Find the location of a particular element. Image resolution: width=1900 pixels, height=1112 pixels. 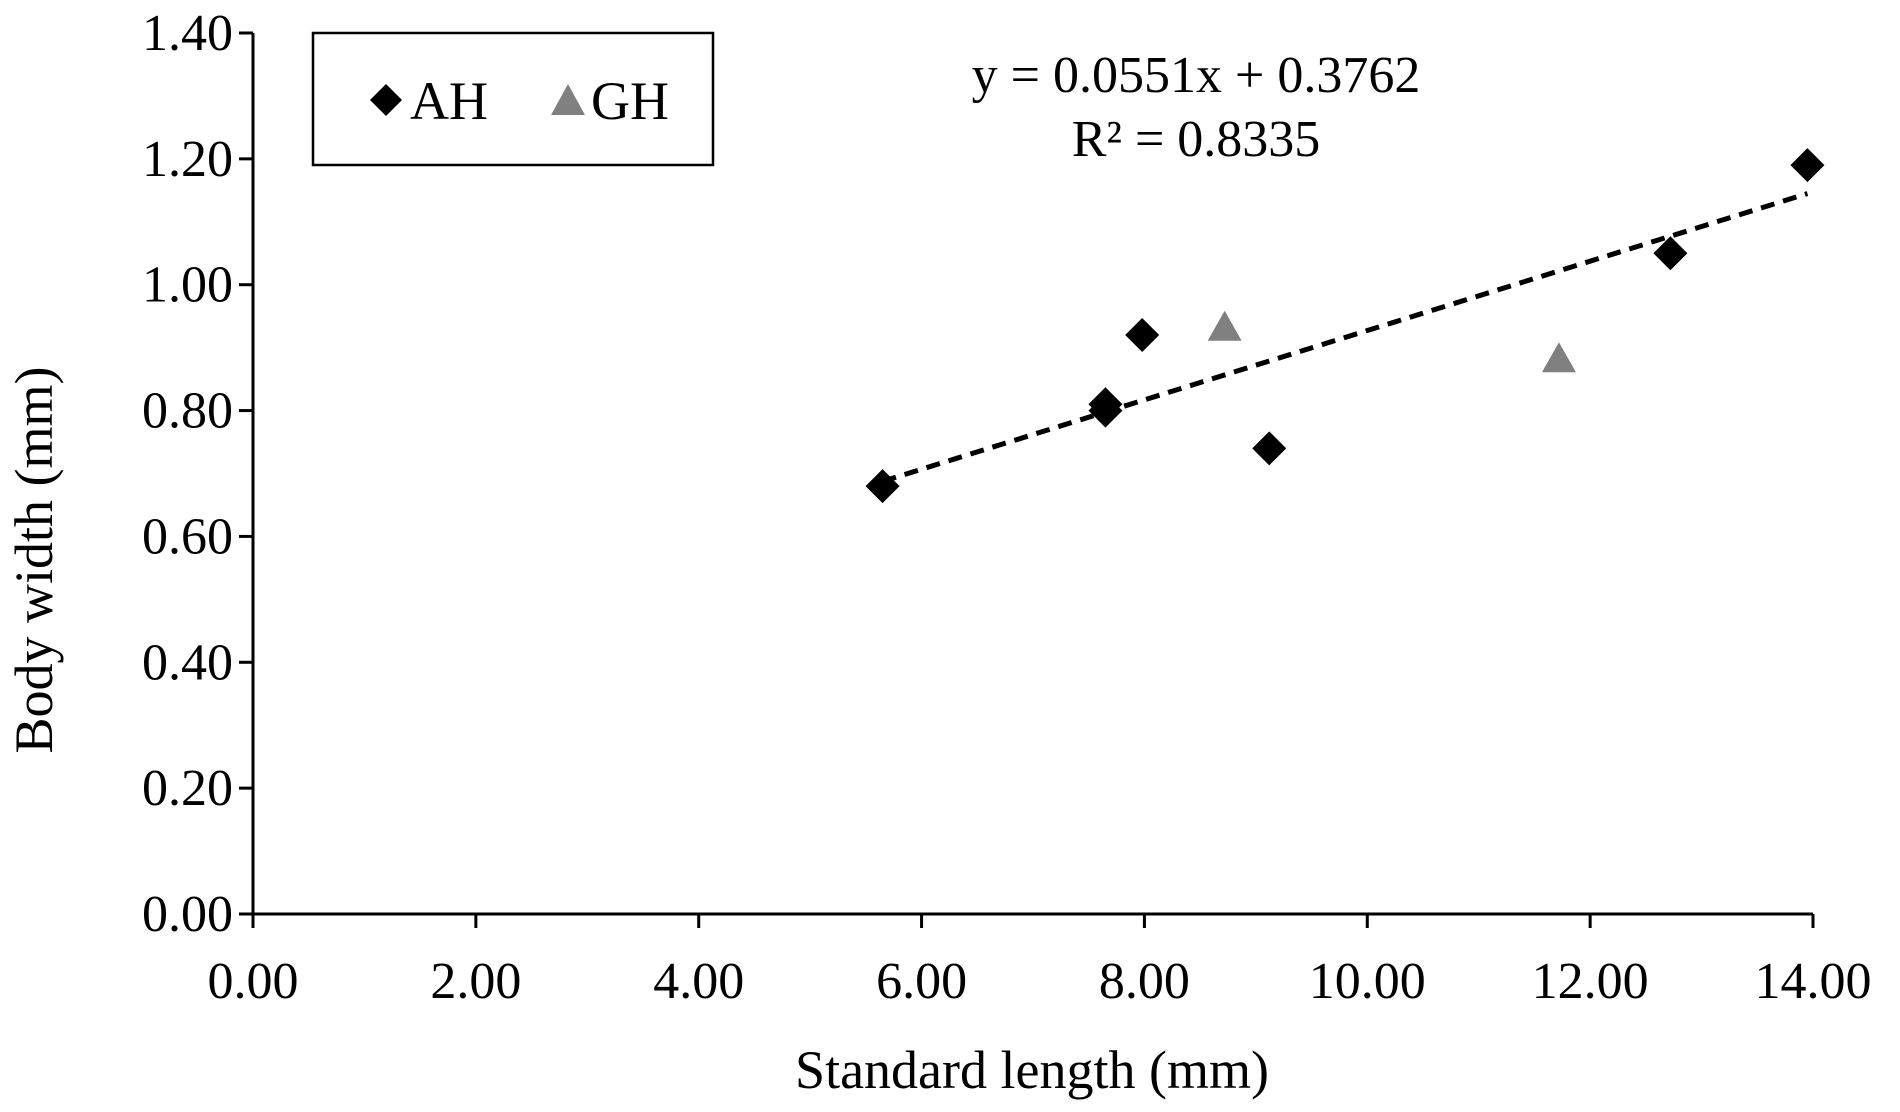

x-axis-title: Standard length (mm) is located at coordinates (1032, 1070).